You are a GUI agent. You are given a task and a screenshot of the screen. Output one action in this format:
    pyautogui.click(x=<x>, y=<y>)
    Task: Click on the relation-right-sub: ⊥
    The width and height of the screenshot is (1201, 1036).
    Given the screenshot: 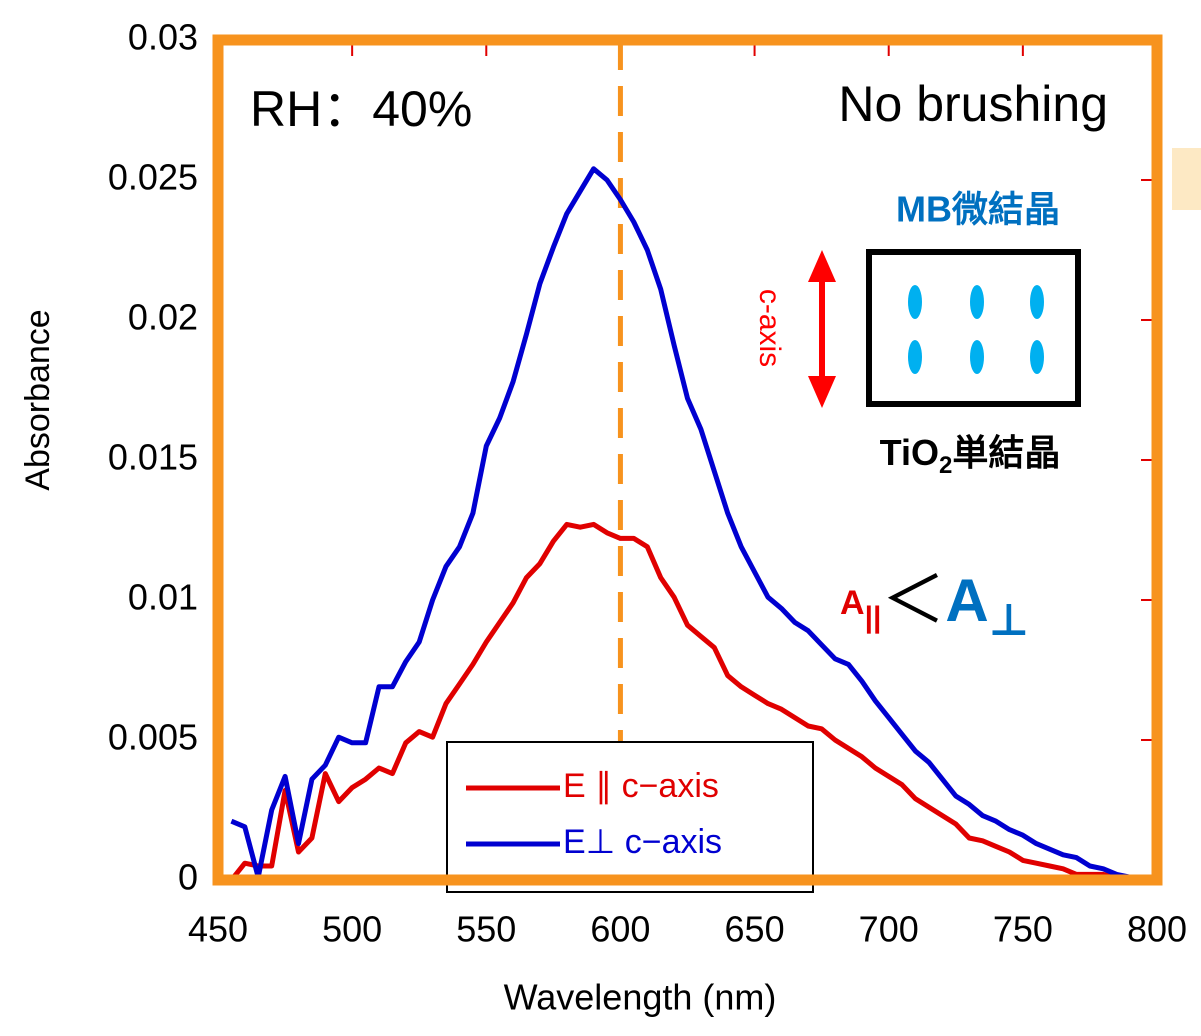 What is the action you would take?
    pyautogui.click(x=1009, y=620)
    